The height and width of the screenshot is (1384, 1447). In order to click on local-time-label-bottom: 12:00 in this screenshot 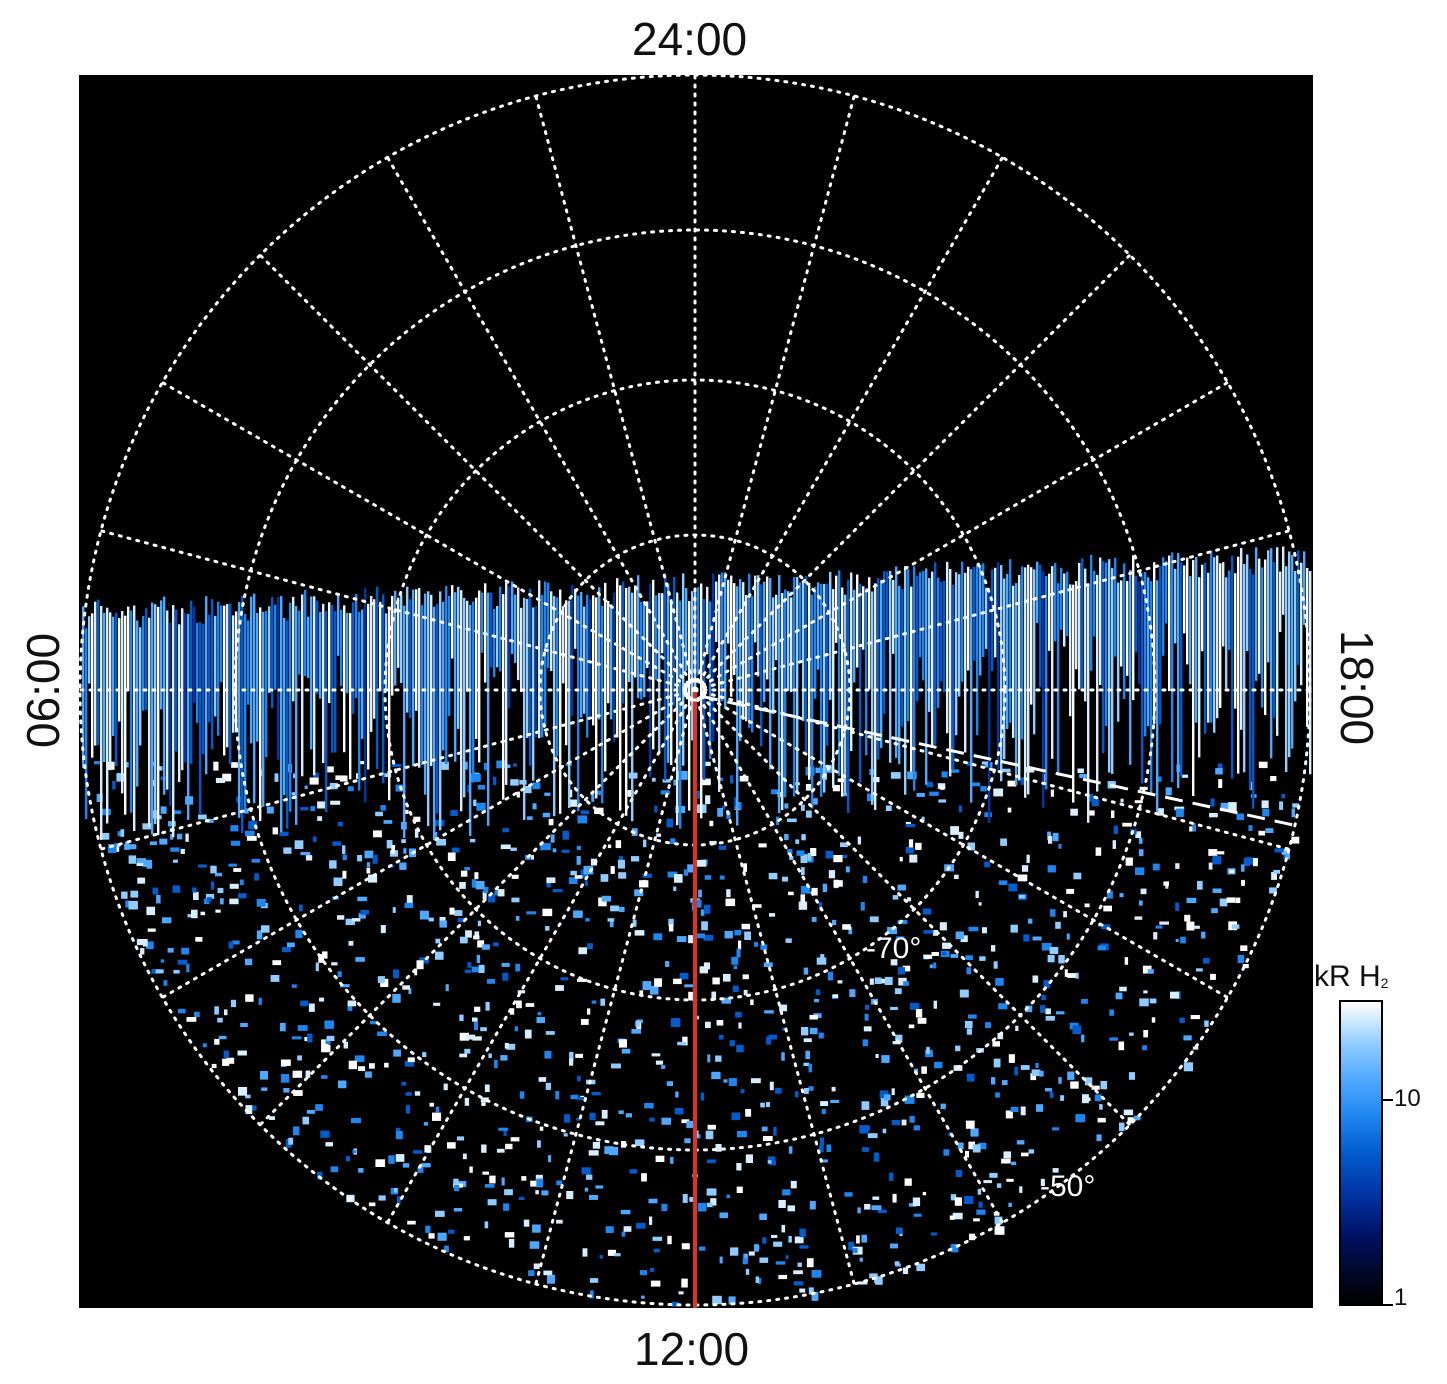, I will do `click(692, 1349)`.